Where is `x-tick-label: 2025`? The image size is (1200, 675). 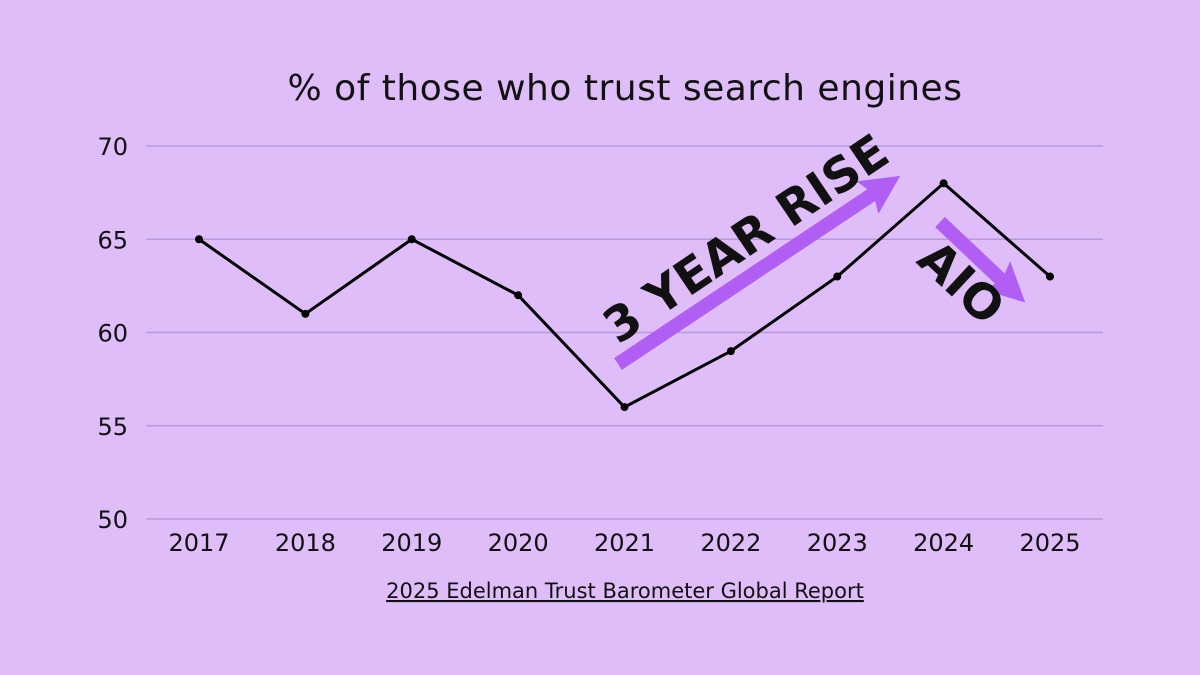
x-tick-label: 2025 is located at coordinates (1049, 543).